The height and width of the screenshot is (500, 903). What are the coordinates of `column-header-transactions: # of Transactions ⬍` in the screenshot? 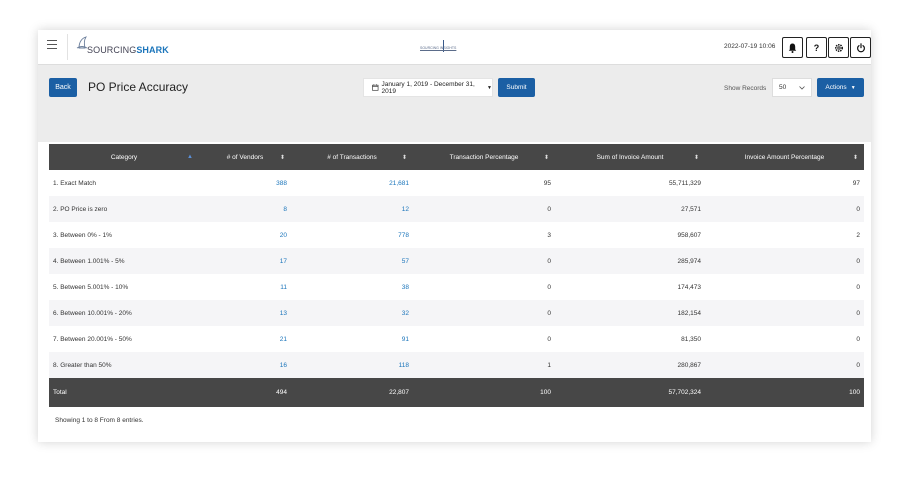 It's located at (367, 157).